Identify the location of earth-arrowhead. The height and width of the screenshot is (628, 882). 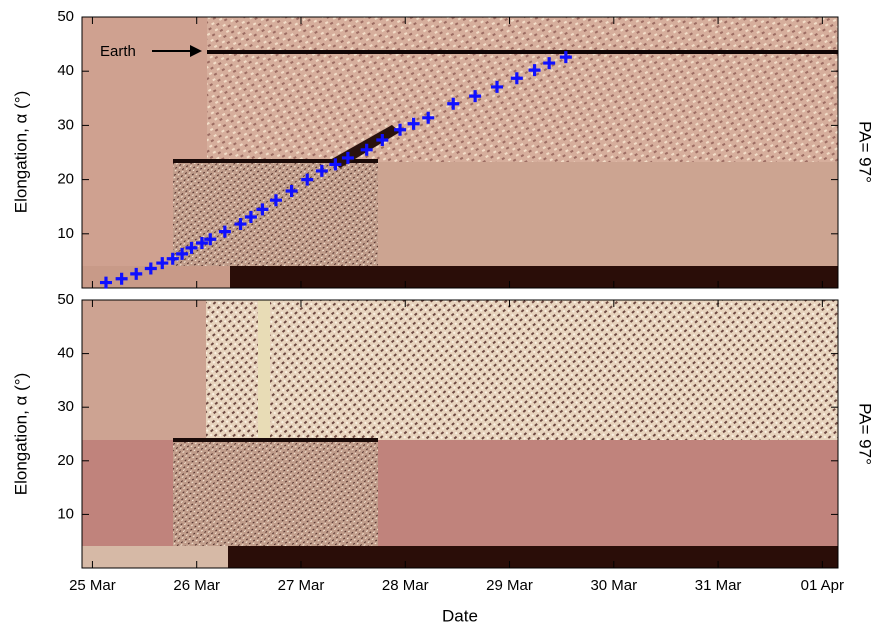
(196, 51).